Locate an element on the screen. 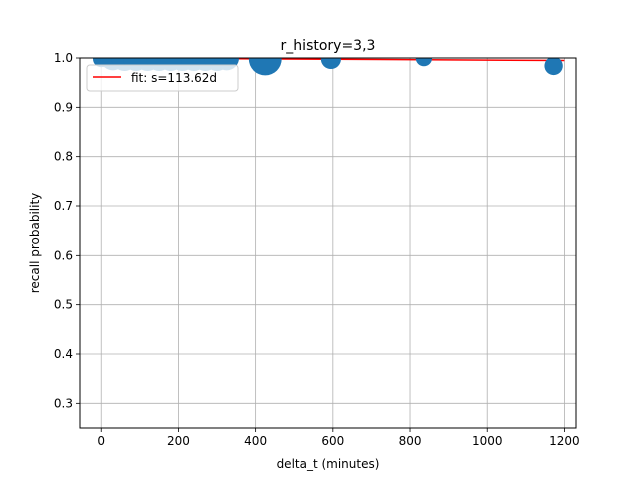 The image size is (640, 484). y-tick-label: 0.7 is located at coordinates (63, 206).